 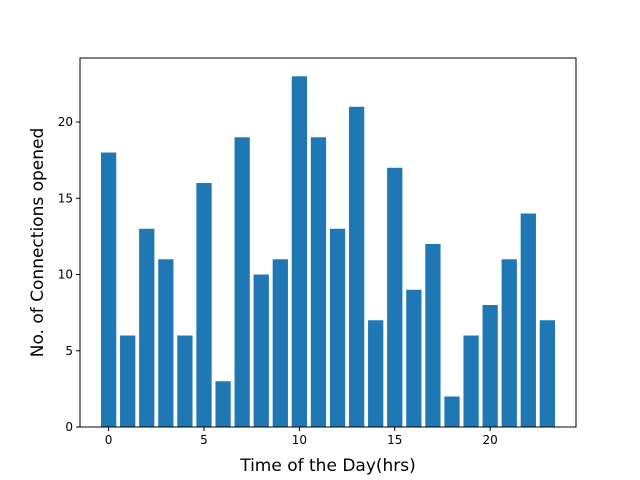 I want to click on x-tick-label: 15, so click(x=394, y=440).